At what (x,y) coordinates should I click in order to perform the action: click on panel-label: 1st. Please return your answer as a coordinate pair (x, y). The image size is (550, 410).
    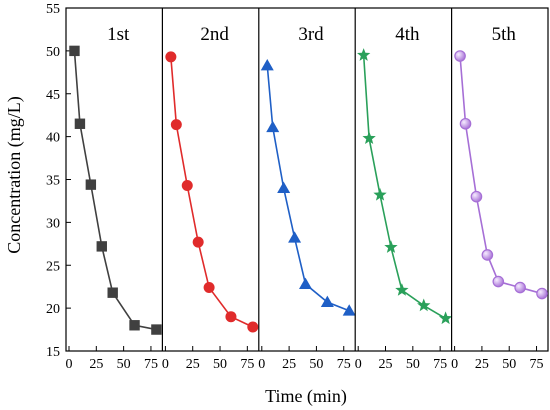
    Looking at the image, I should click on (118, 34).